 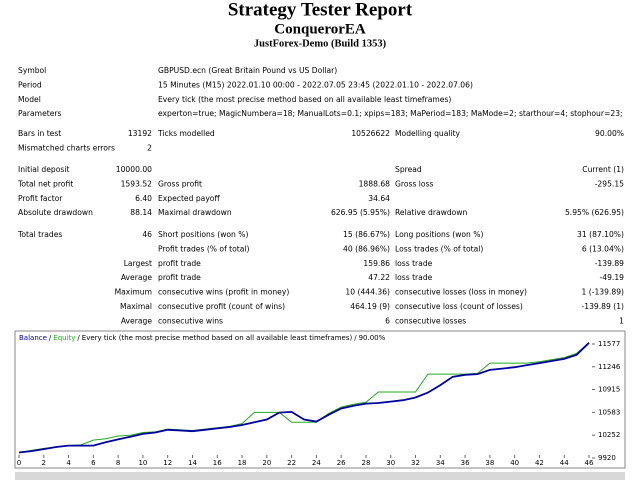 I want to click on field-value: 47.22, so click(x=379, y=277).